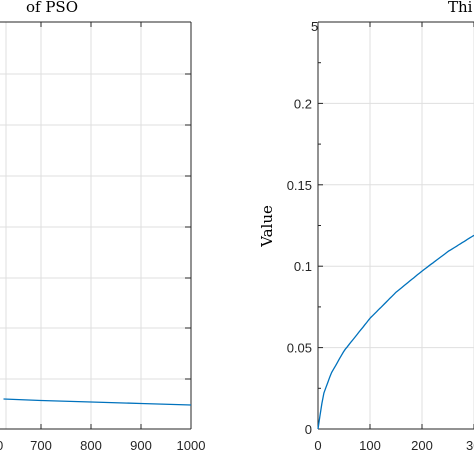  Describe the element at coordinates (191, 445) in the screenshot. I see `left-x-tick-label: 1000` at that location.